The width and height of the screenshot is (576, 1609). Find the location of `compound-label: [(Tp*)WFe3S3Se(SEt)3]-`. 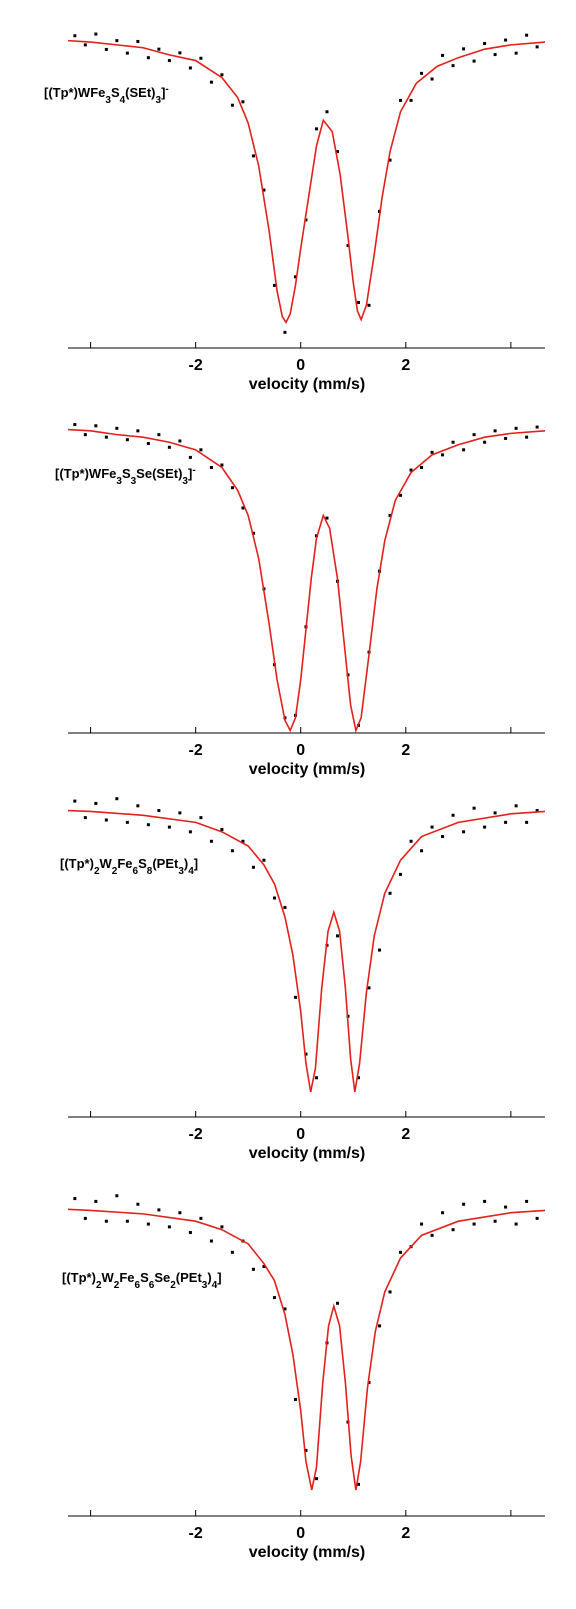

compound-label: [(Tp*)WFe3S3Se(SEt)3]- is located at coordinates (125, 476).